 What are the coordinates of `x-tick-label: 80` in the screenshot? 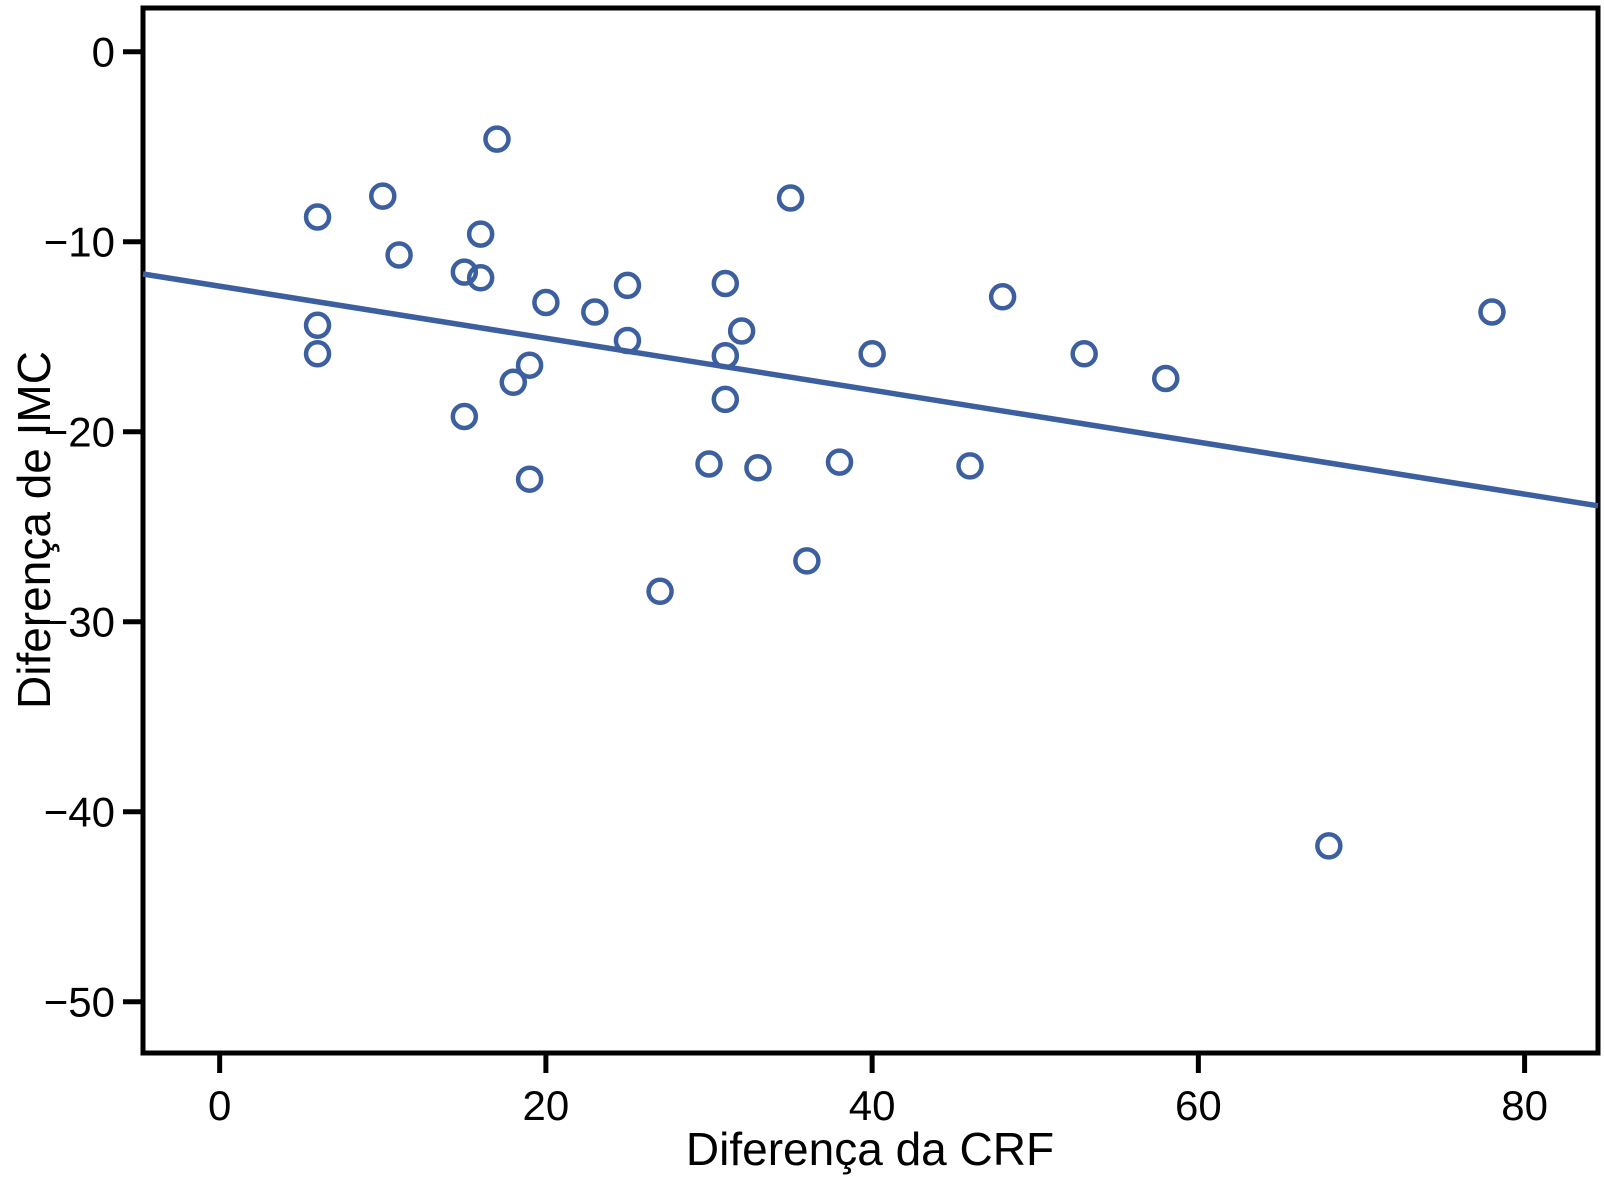 It's located at (1524, 1105).